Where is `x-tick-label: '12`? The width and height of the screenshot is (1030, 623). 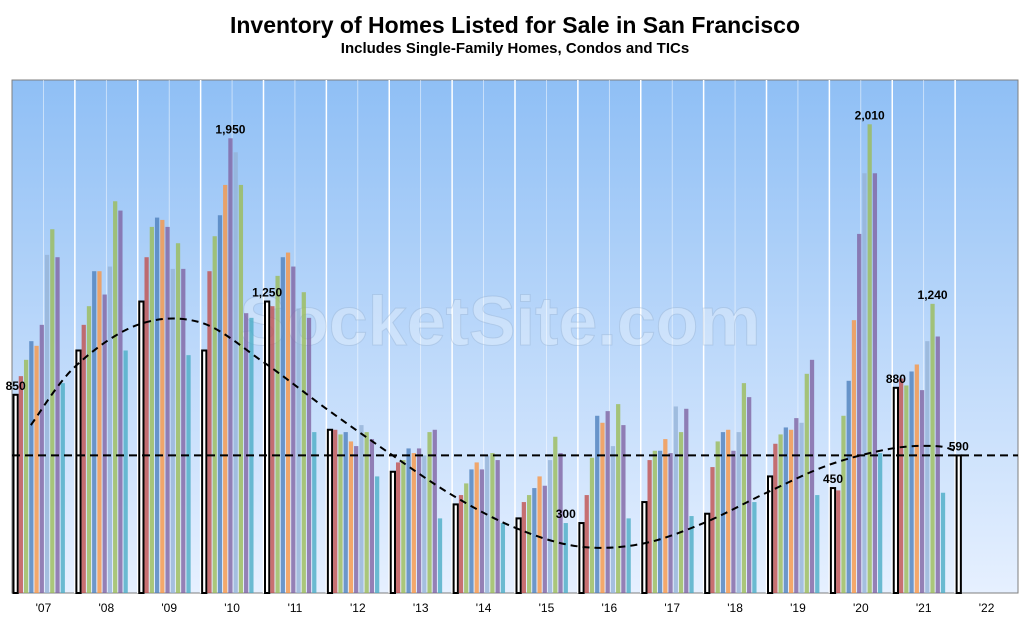
x-tick-label: '12 is located at coordinates (358, 608).